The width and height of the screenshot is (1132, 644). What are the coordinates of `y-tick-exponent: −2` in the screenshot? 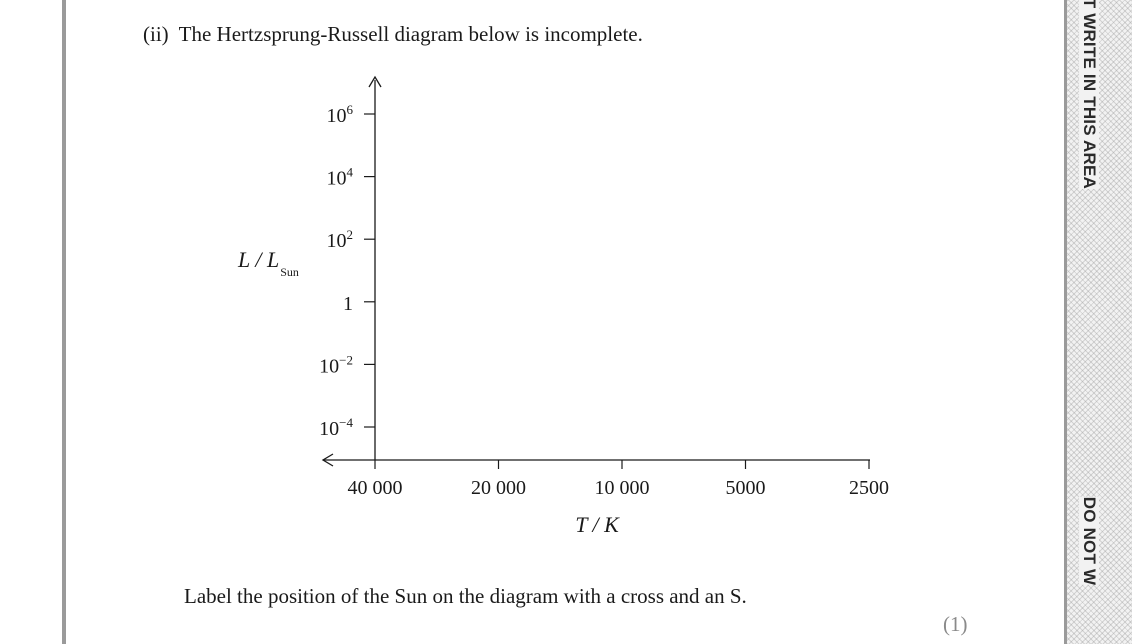 It's located at (346, 359).